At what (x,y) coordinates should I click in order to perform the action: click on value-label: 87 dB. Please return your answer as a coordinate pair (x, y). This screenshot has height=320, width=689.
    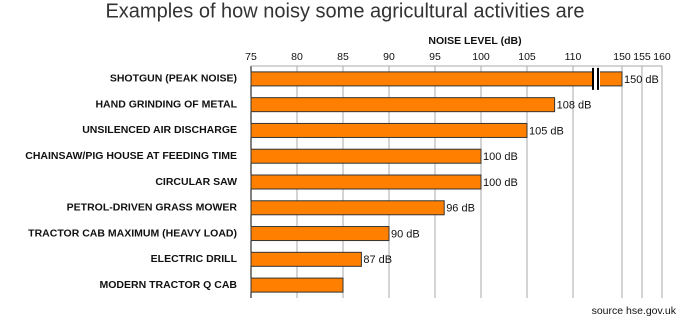
    Looking at the image, I should click on (377, 260).